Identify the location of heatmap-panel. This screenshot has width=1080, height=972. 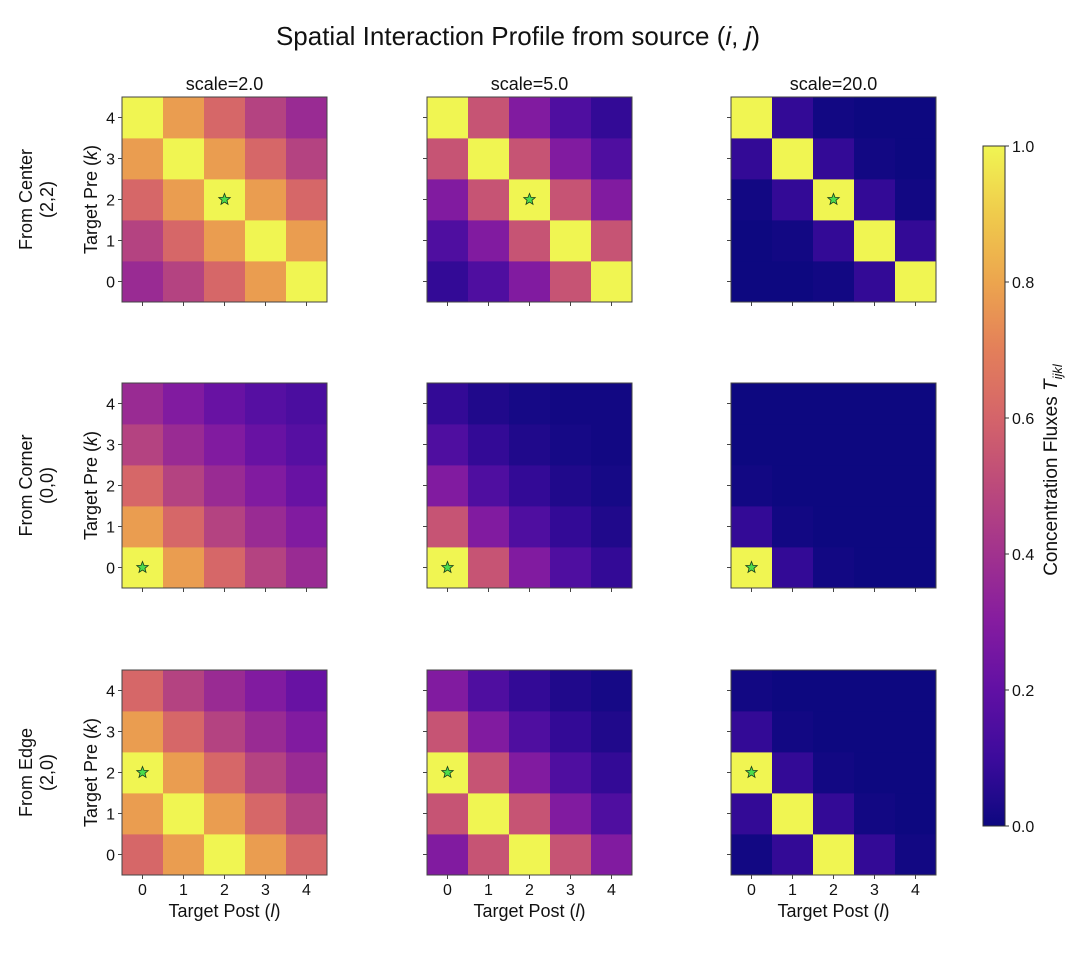
(832, 487).